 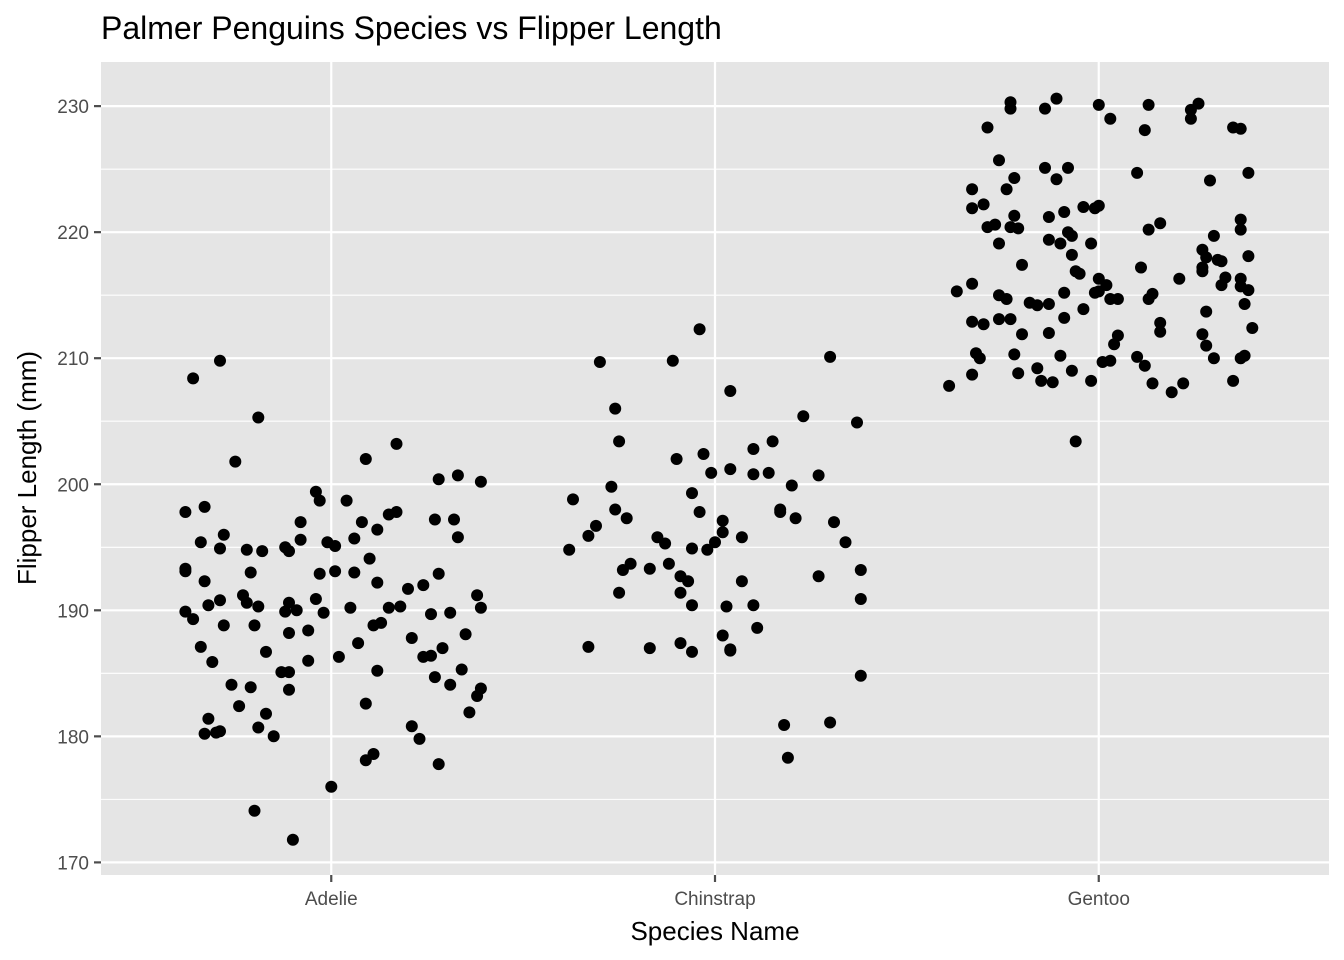 What do you see at coordinates (1099, 899) in the screenshot?
I see `x-tick-label: Gentoo` at bounding box center [1099, 899].